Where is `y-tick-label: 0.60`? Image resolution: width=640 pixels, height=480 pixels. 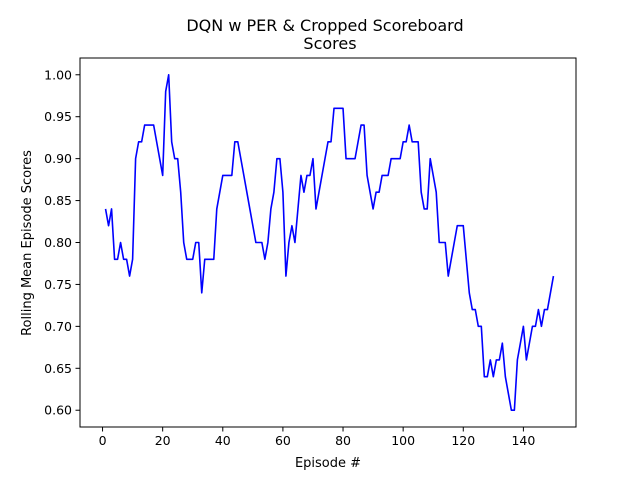
y-tick-label: 0.60 is located at coordinates (58, 410).